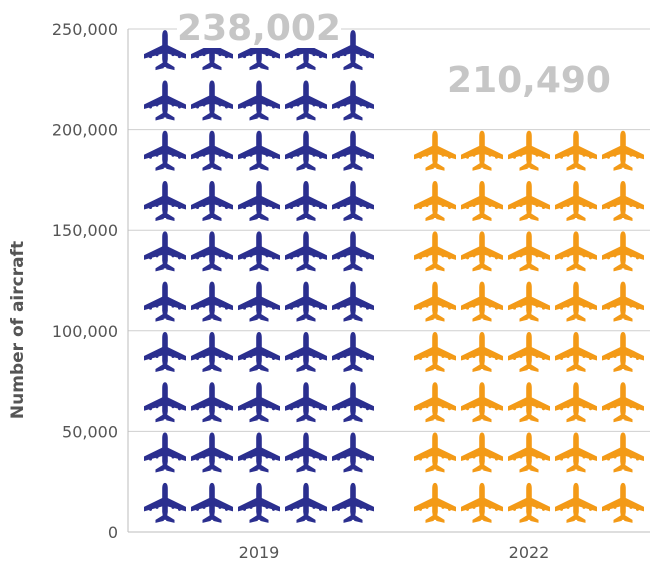 The image size is (653, 567). What do you see at coordinates (85, 331) in the screenshot?
I see `y-tick-label: 100,000` at bounding box center [85, 331].